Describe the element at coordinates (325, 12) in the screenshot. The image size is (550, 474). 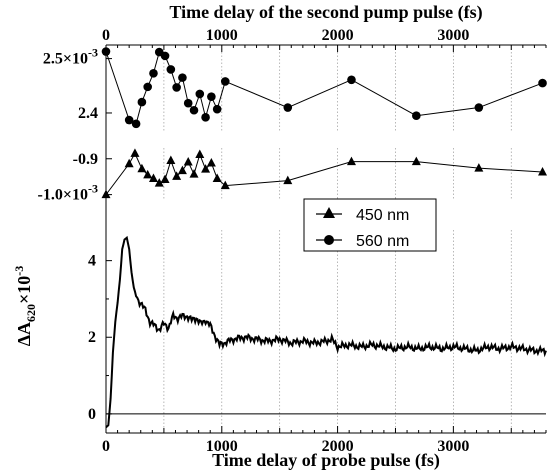
I see `top-x-axis-title: Time delay of the second pump pulse (fs)` at that location.